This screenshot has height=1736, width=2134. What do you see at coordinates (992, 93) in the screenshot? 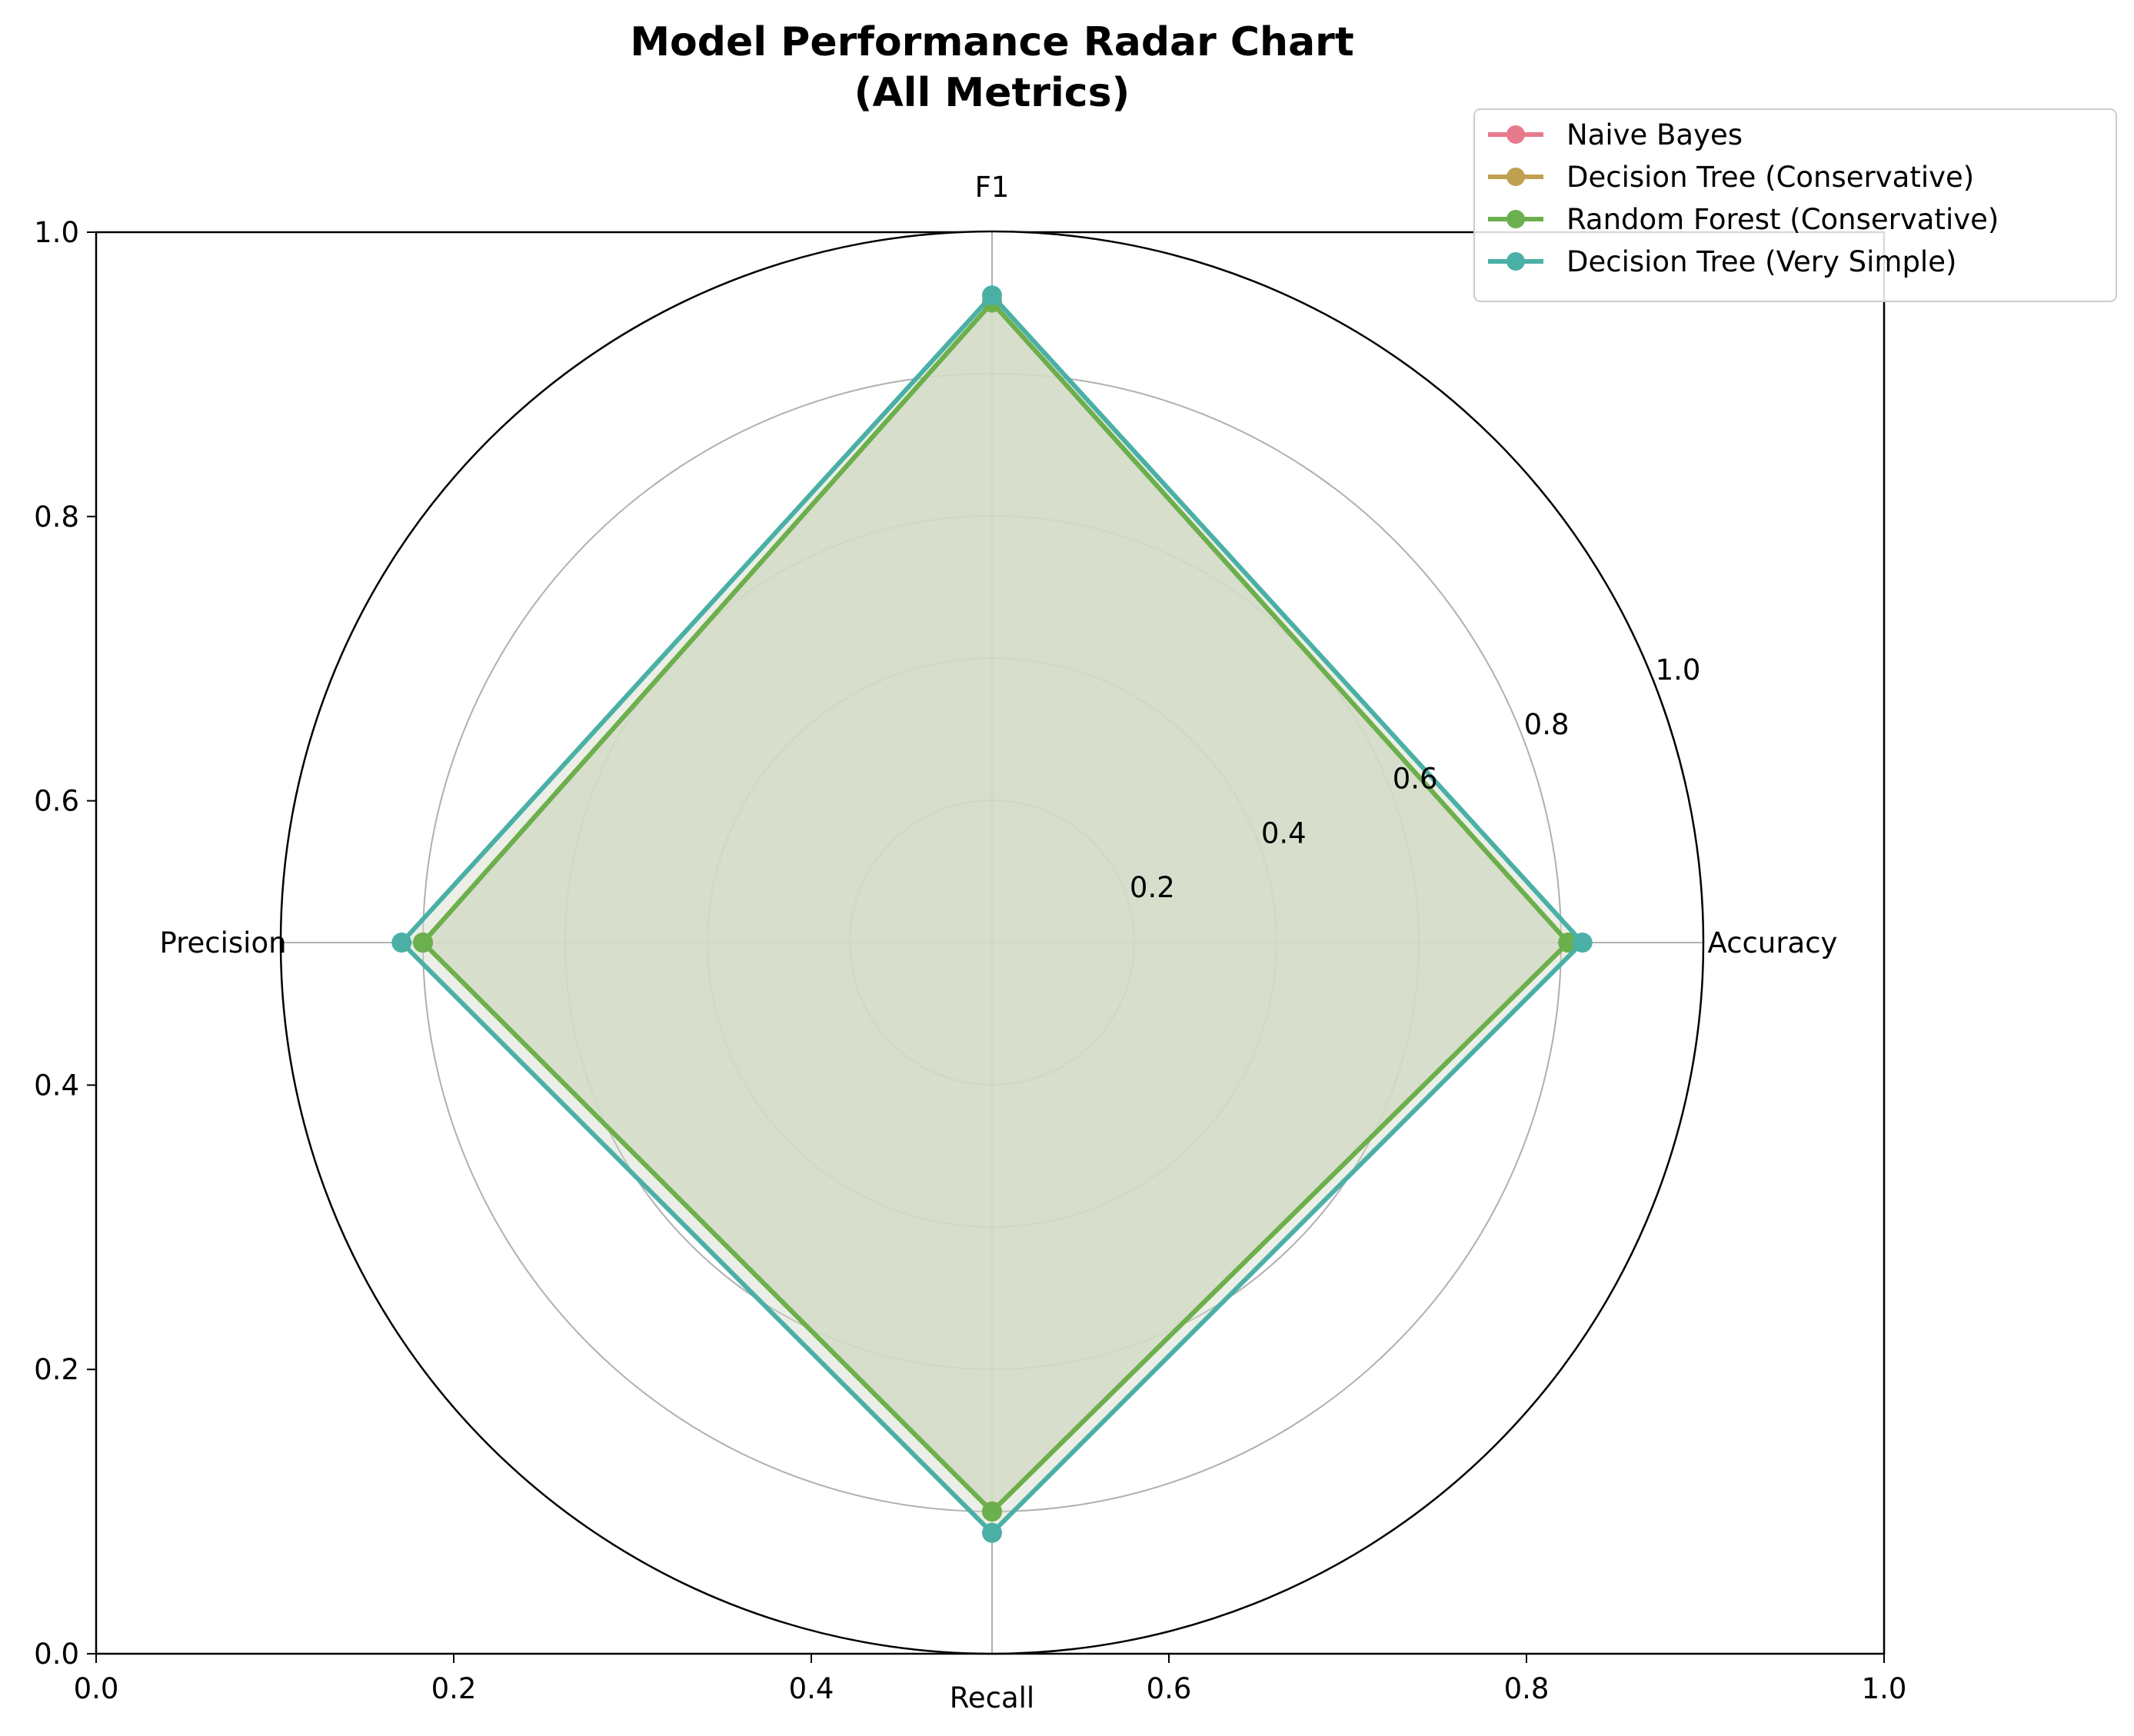
I see `chart-title-line2: (All Metrics)` at bounding box center [992, 93].